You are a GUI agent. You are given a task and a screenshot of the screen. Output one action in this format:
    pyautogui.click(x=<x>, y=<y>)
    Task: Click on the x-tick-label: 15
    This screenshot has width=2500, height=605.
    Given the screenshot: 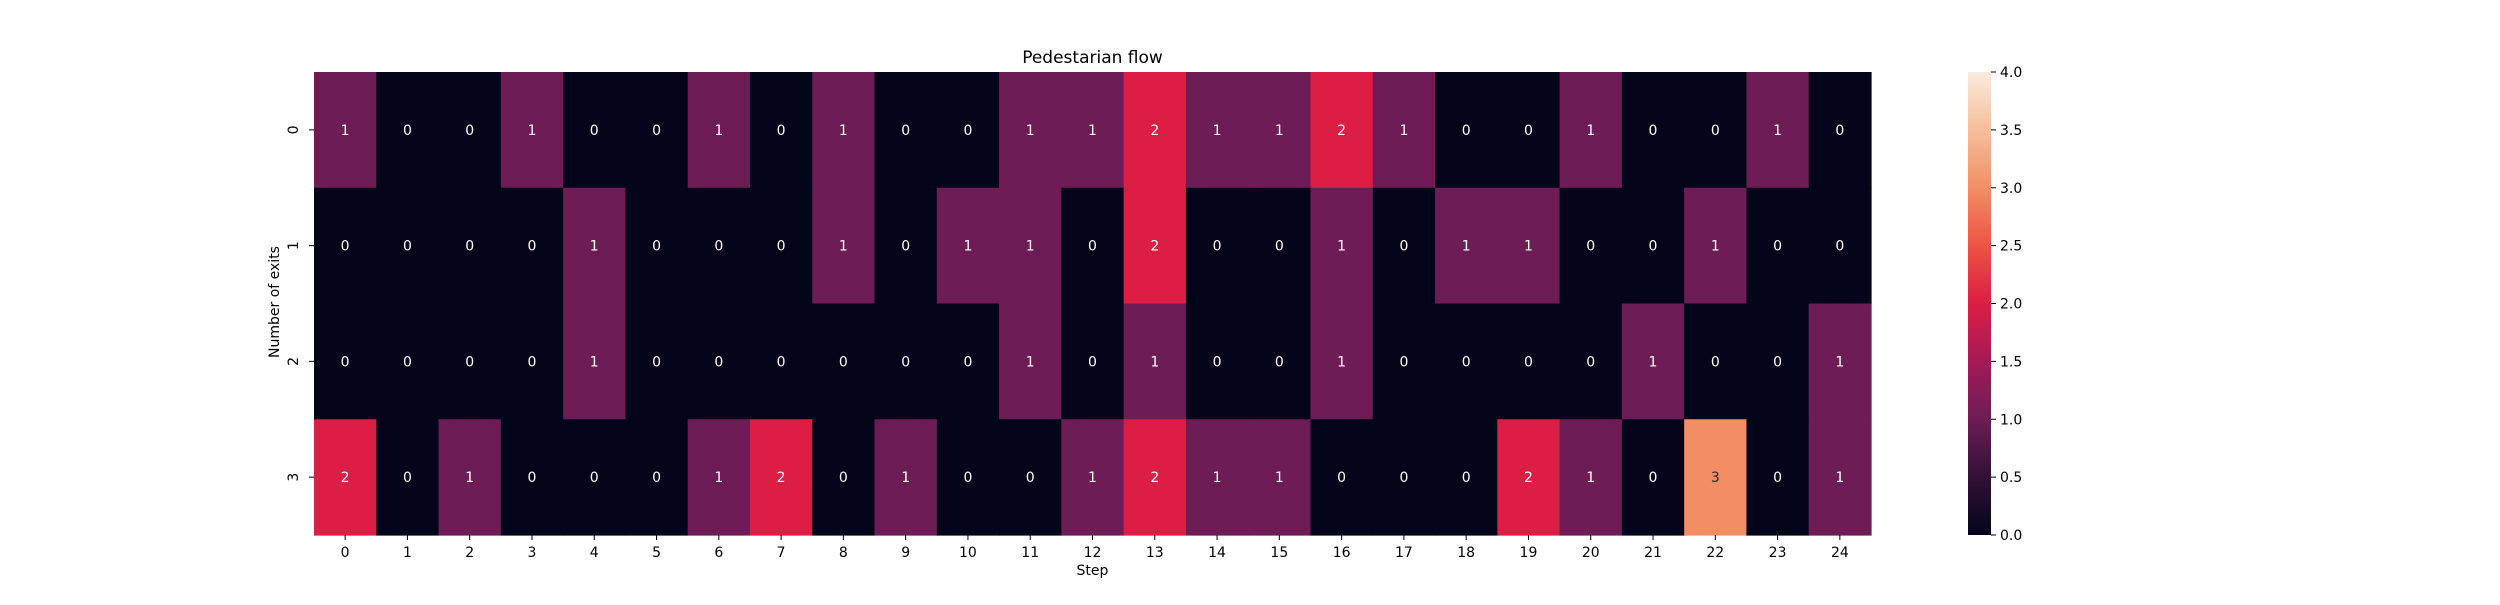 What is the action you would take?
    pyautogui.click(x=1279, y=553)
    